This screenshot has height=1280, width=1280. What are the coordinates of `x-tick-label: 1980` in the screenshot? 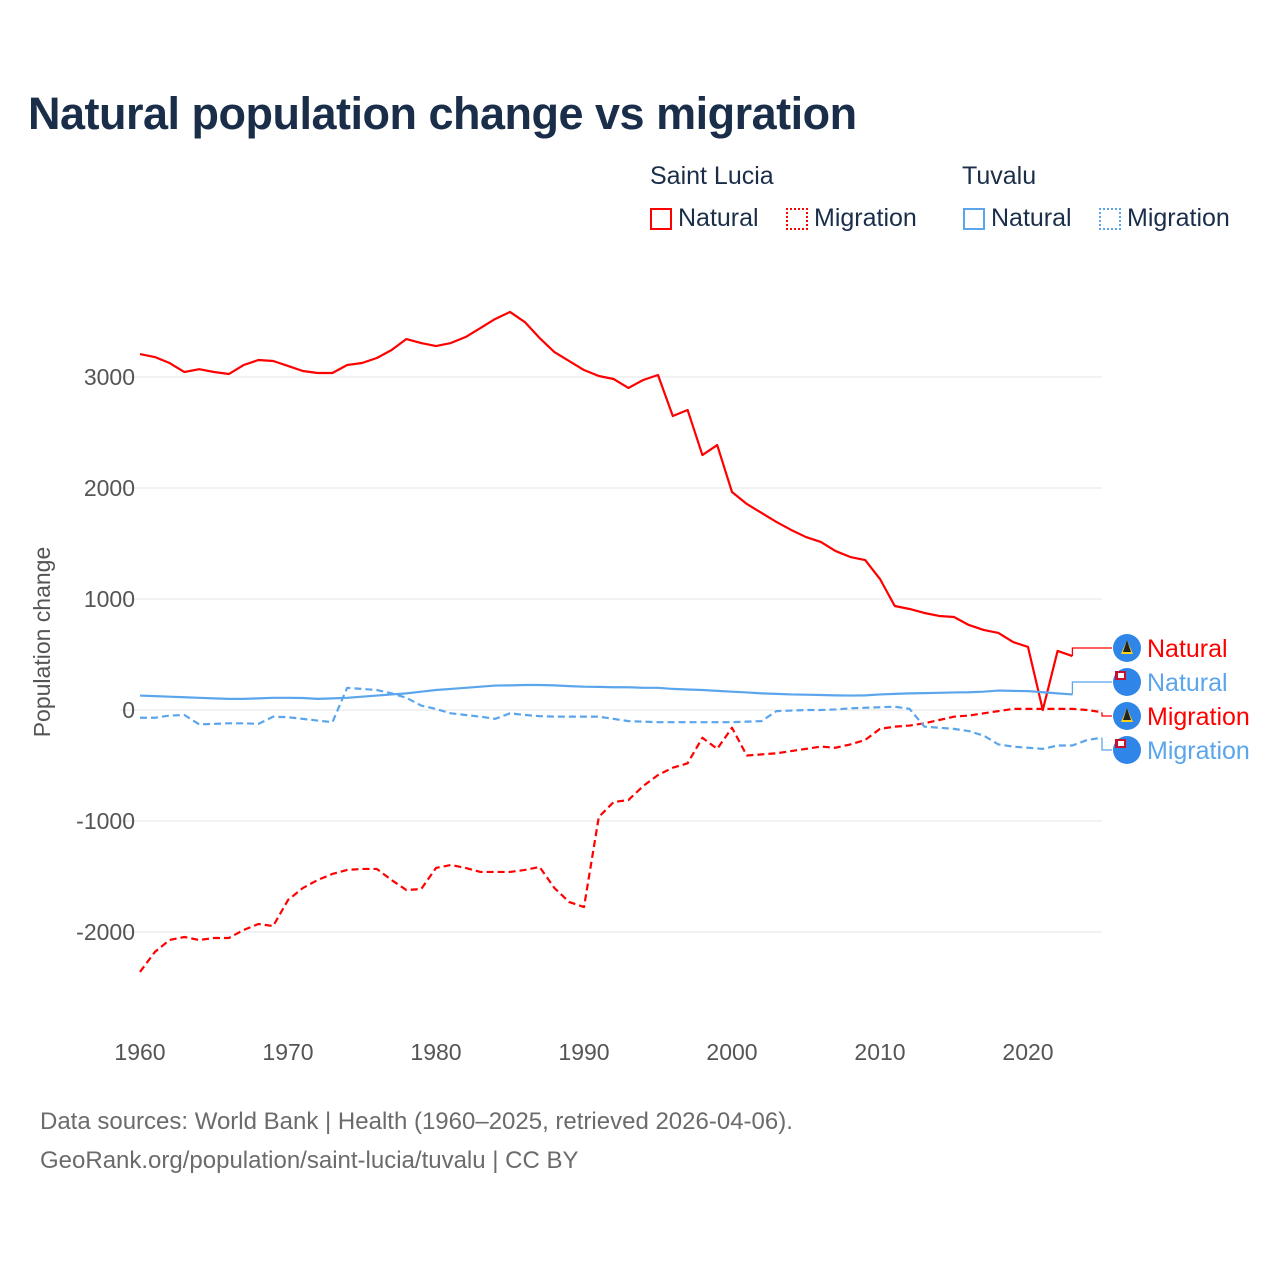 It's located at (435, 1052).